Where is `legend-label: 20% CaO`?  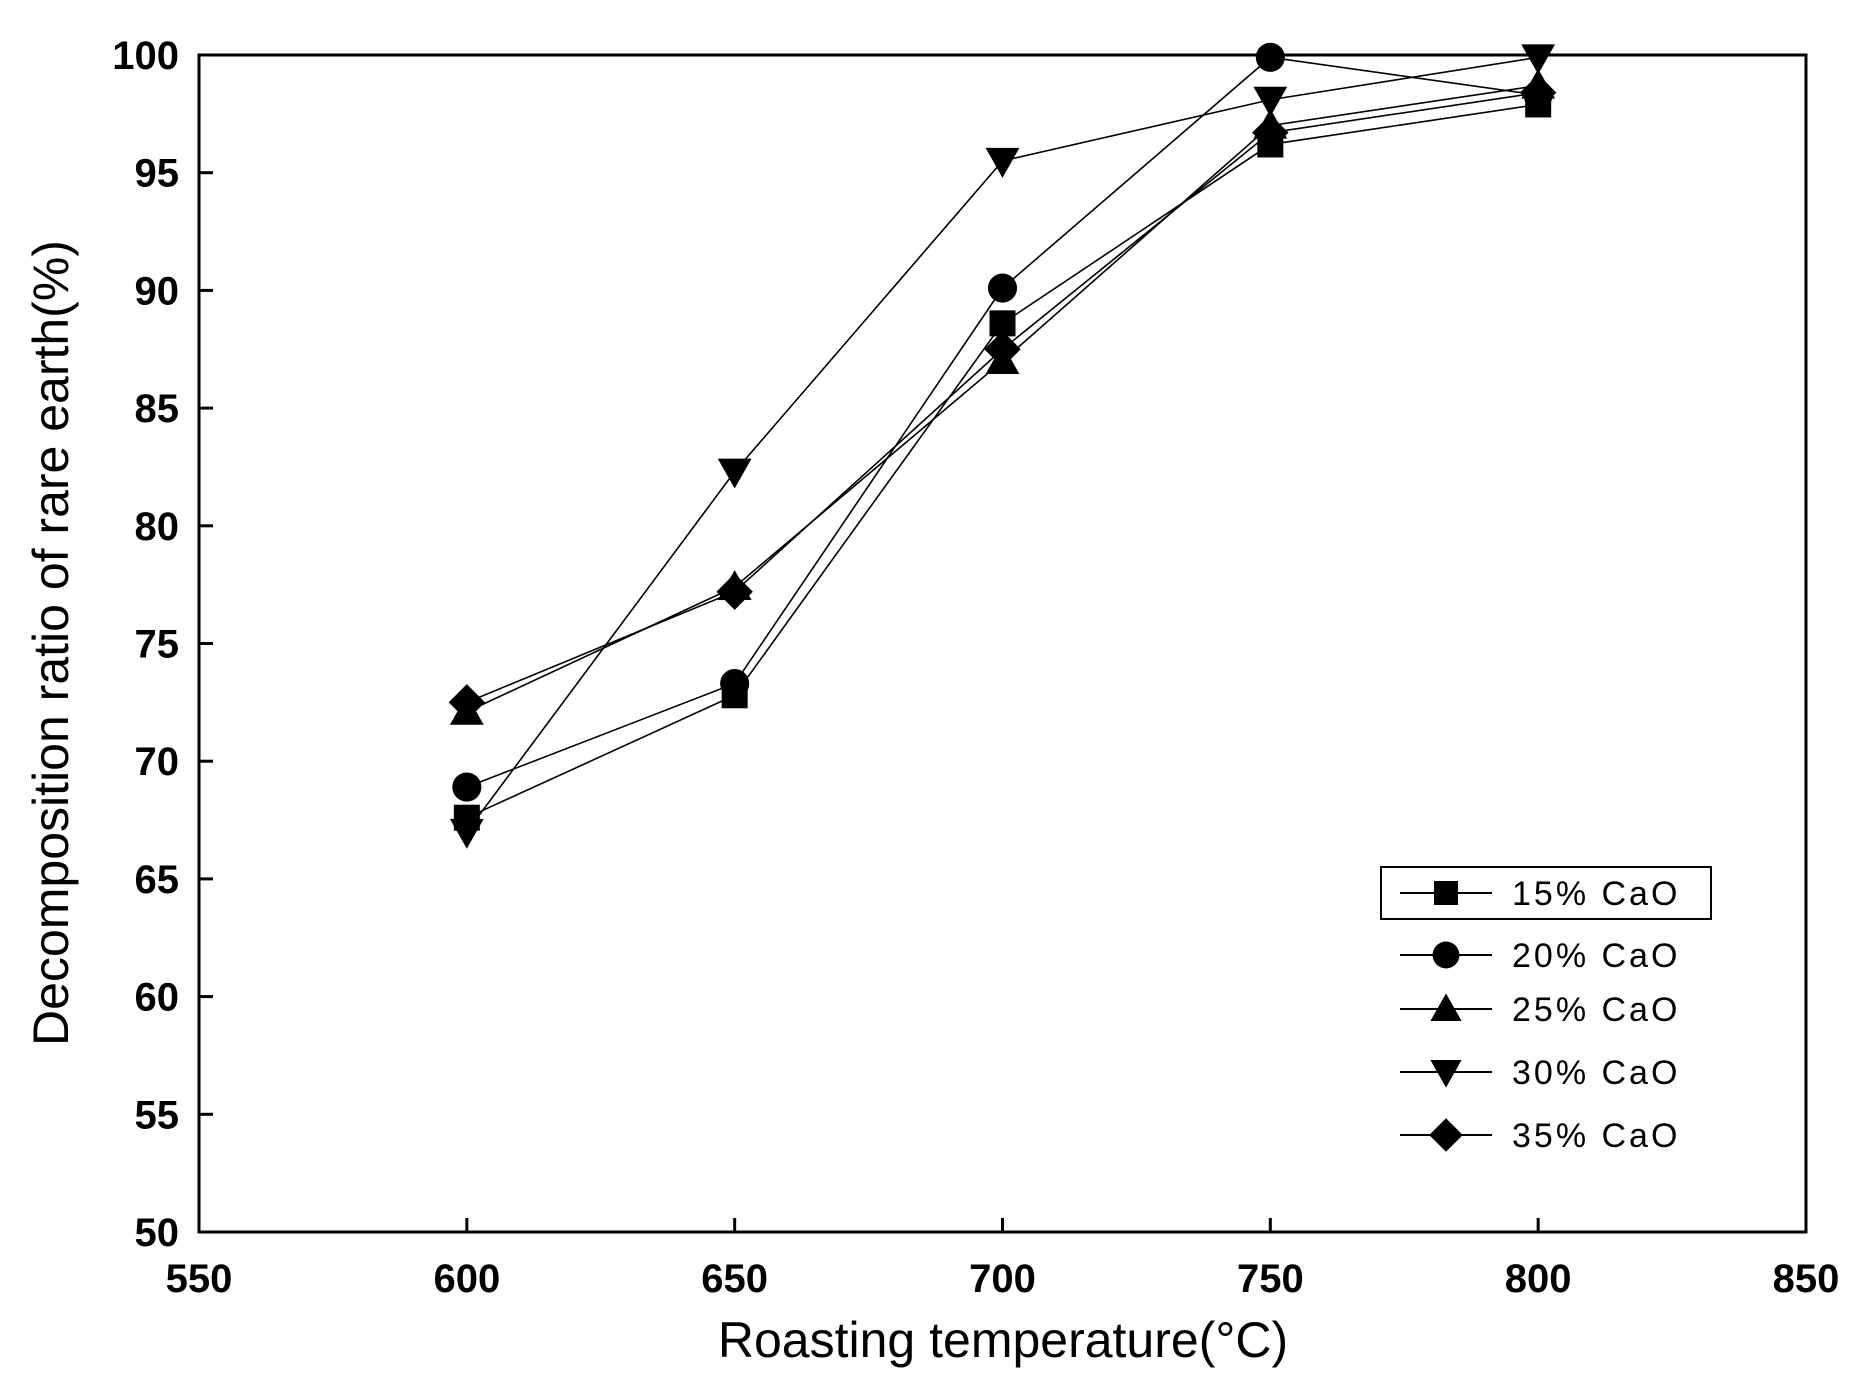
legend-label: 20% CaO is located at coordinates (1596, 956).